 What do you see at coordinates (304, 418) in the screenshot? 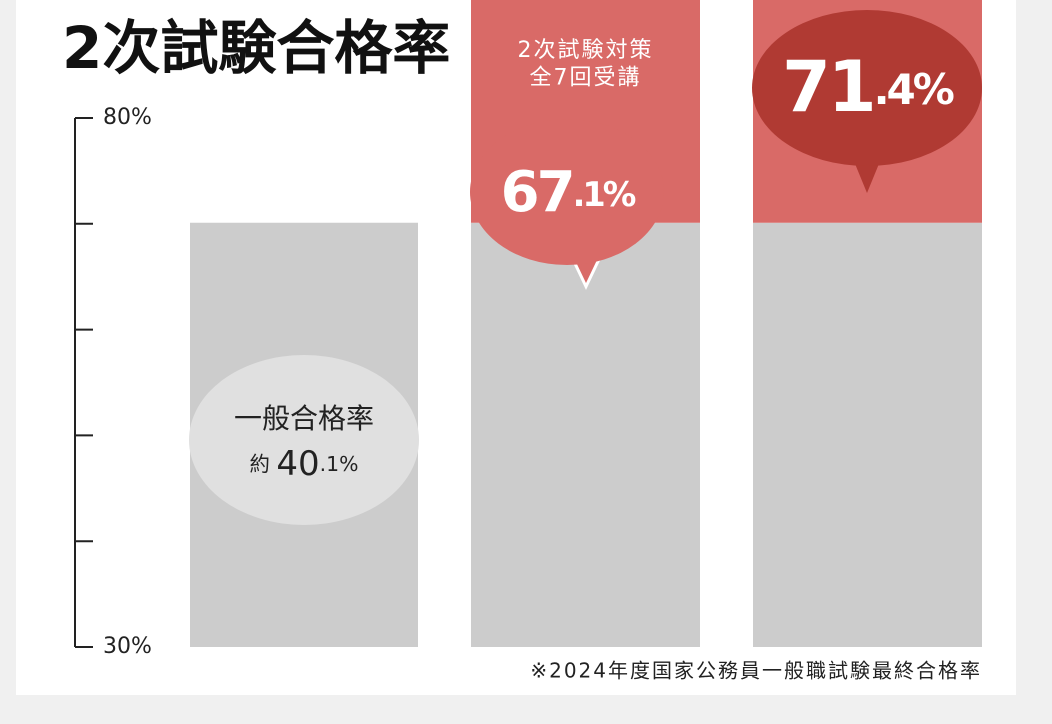
I see `bubble-title: 一般合格率` at bounding box center [304, 418].